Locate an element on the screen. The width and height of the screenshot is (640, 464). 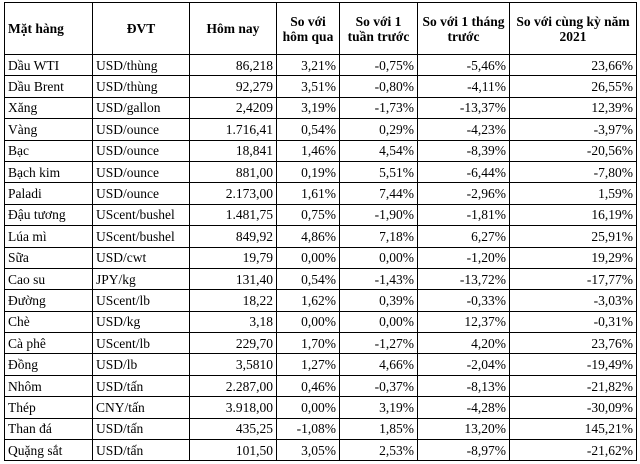
unit: CNY/tấn is located at coordinates (141, 407).